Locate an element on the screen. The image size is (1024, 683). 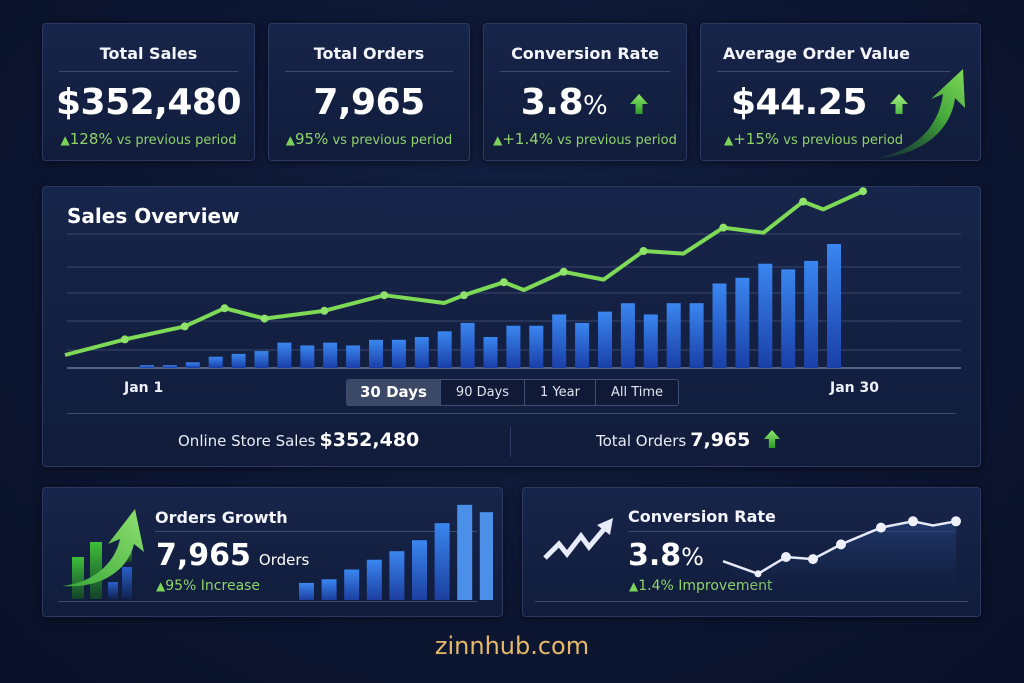
panel-title: Sales Overview is located at coordinates (153, 216).